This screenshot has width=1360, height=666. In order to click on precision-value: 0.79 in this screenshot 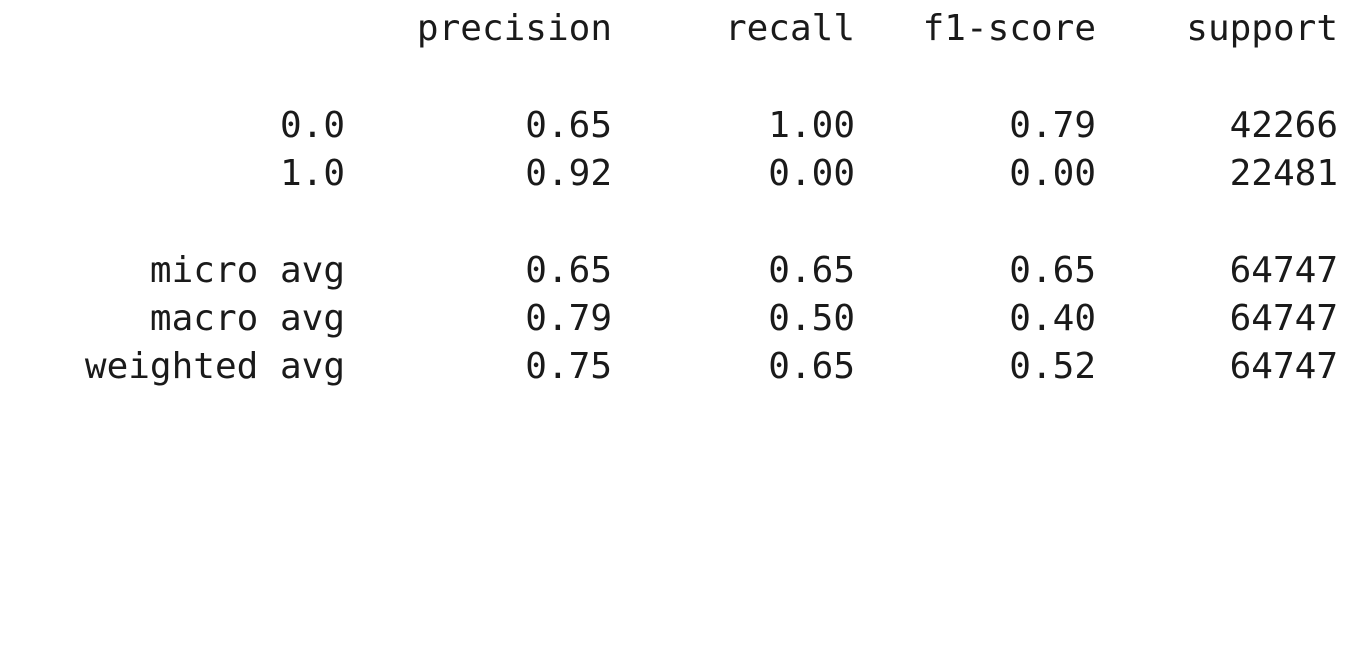, I will do `click(568, 318)`.